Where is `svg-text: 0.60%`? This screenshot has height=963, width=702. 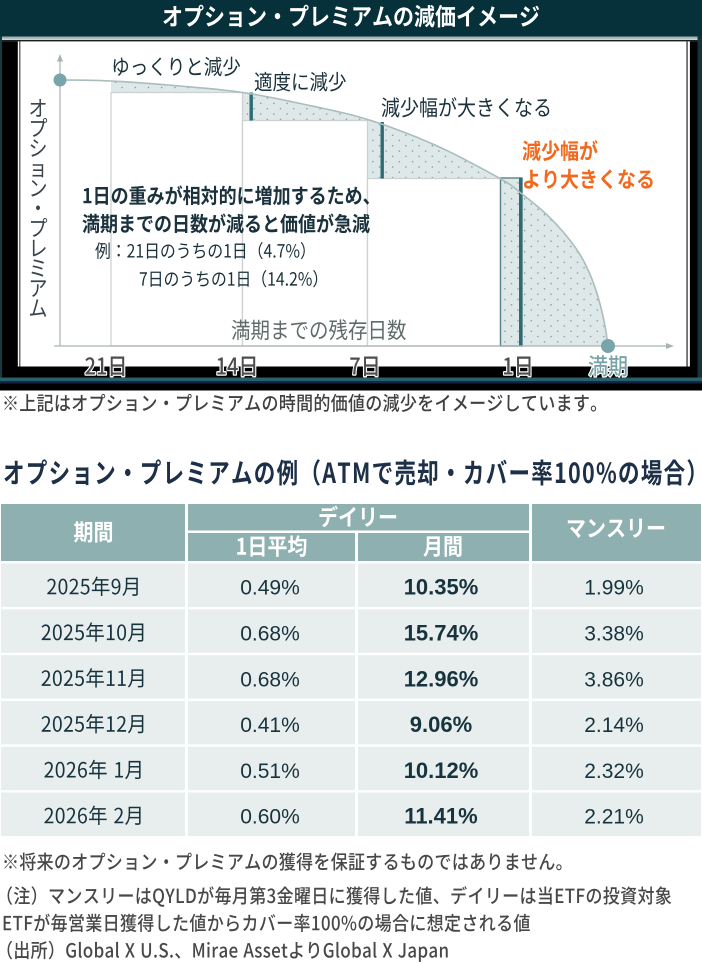 svg-text: 0.60% is located at coordinates (270, 817).